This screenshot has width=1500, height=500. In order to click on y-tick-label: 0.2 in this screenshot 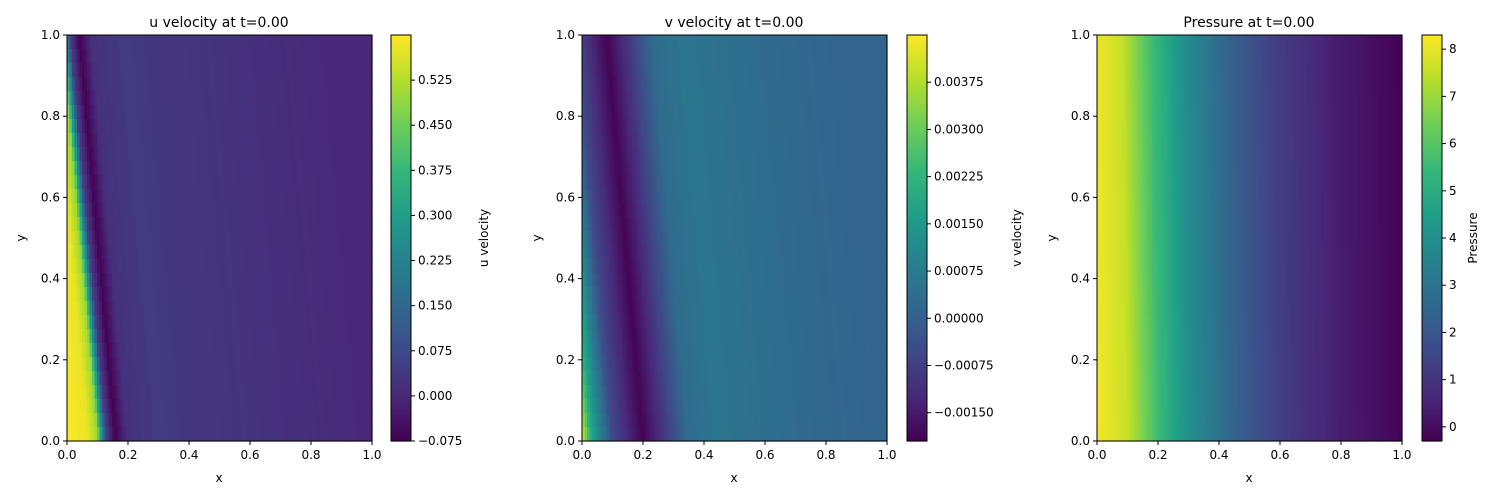, I will do `click(50, 360)`.